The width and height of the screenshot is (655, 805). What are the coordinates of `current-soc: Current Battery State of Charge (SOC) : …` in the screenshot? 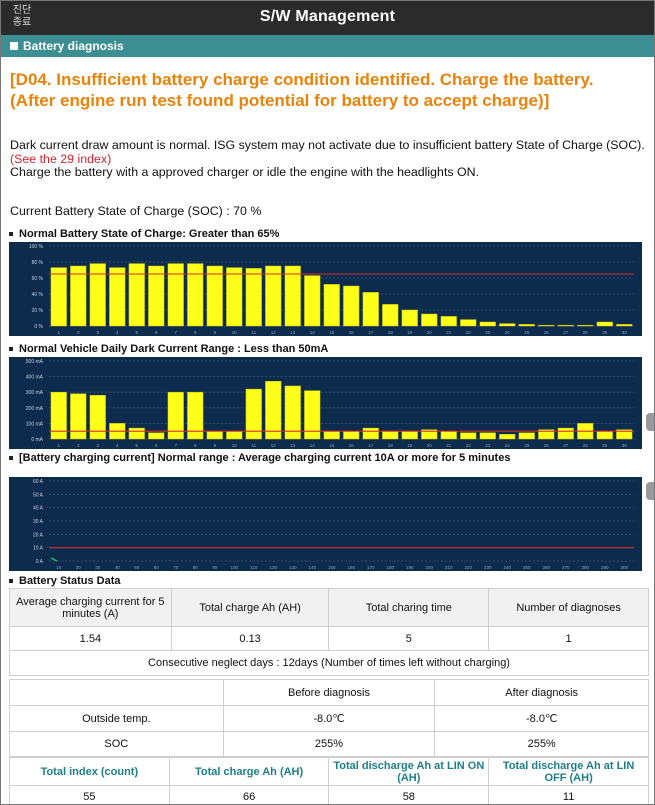 It's located at (136, 211).